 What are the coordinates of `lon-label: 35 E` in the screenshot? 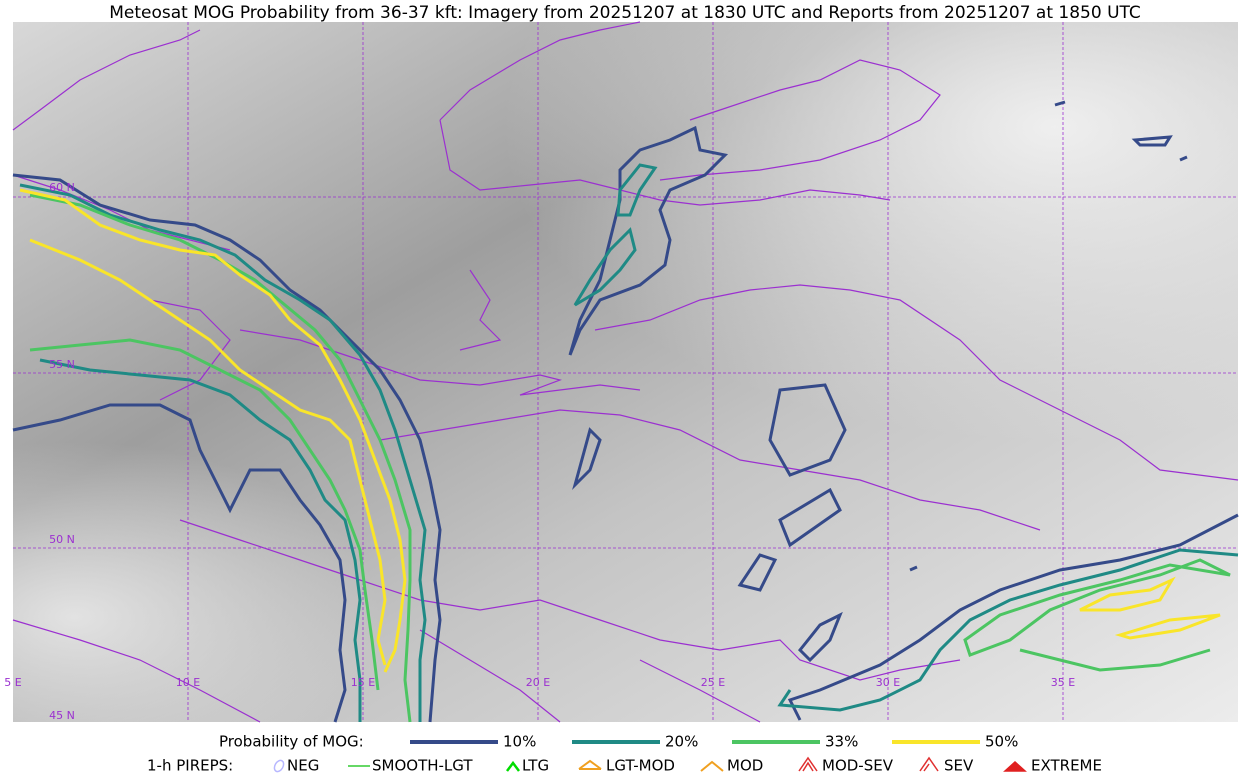 It's located at (1063, 682).